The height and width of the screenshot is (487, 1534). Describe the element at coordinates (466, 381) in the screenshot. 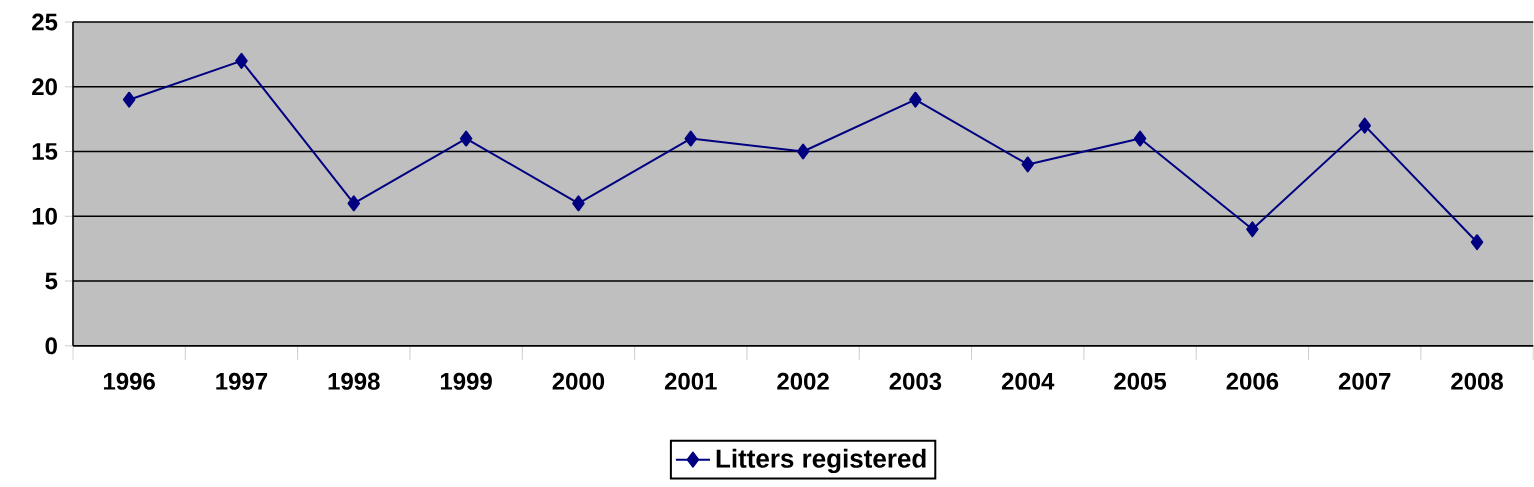

I see `x-tick-label: 1999` at that location.